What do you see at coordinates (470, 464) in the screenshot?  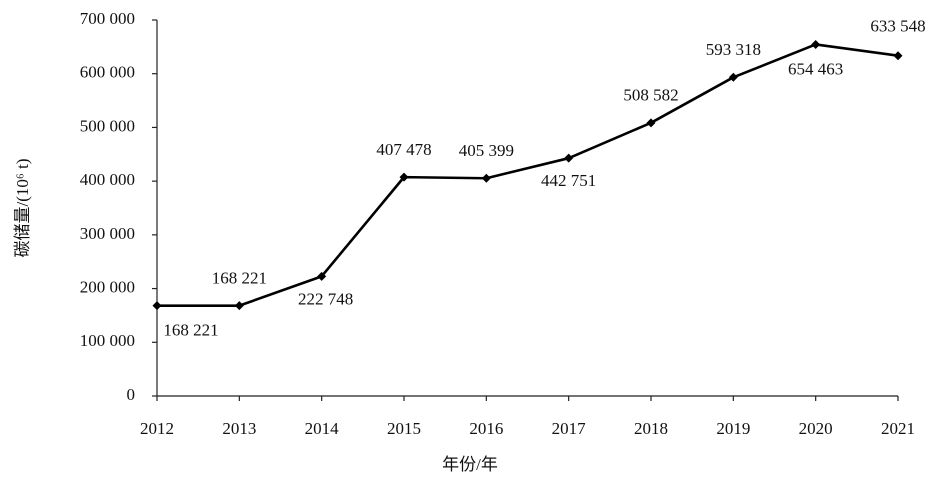 I see `x-axis-label: 年份/年` at bounding box center [470, 464].